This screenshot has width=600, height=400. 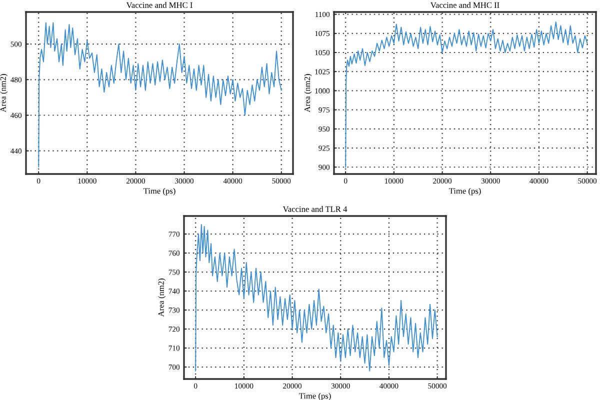 I want to click on chart-title: Vaccine and TLR 4, so click(x=315, y=209).